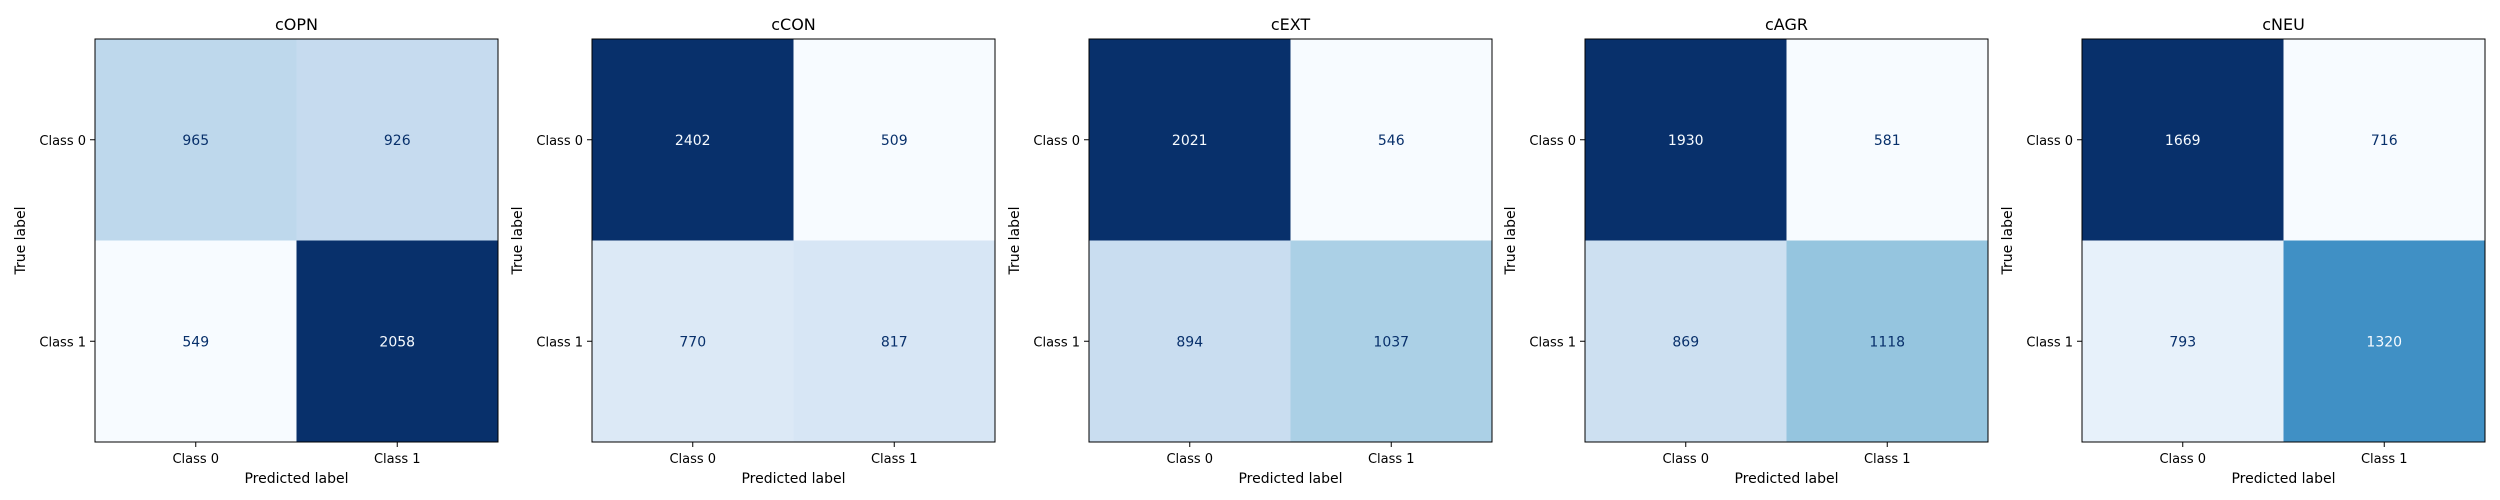  I want to click on chart-title: cAGR, so click(1786, 24).